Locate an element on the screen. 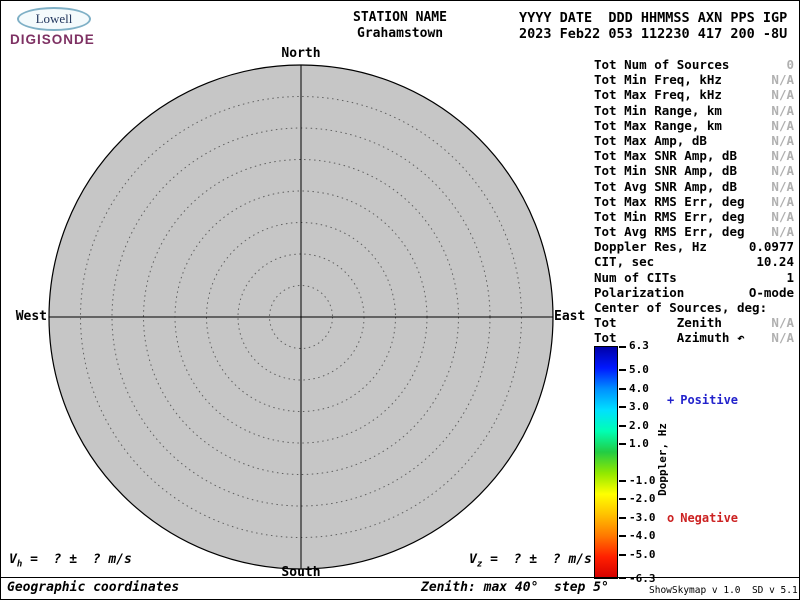  digisonde-wordmark: DIGISONDE is located at coordinates (52, 39).